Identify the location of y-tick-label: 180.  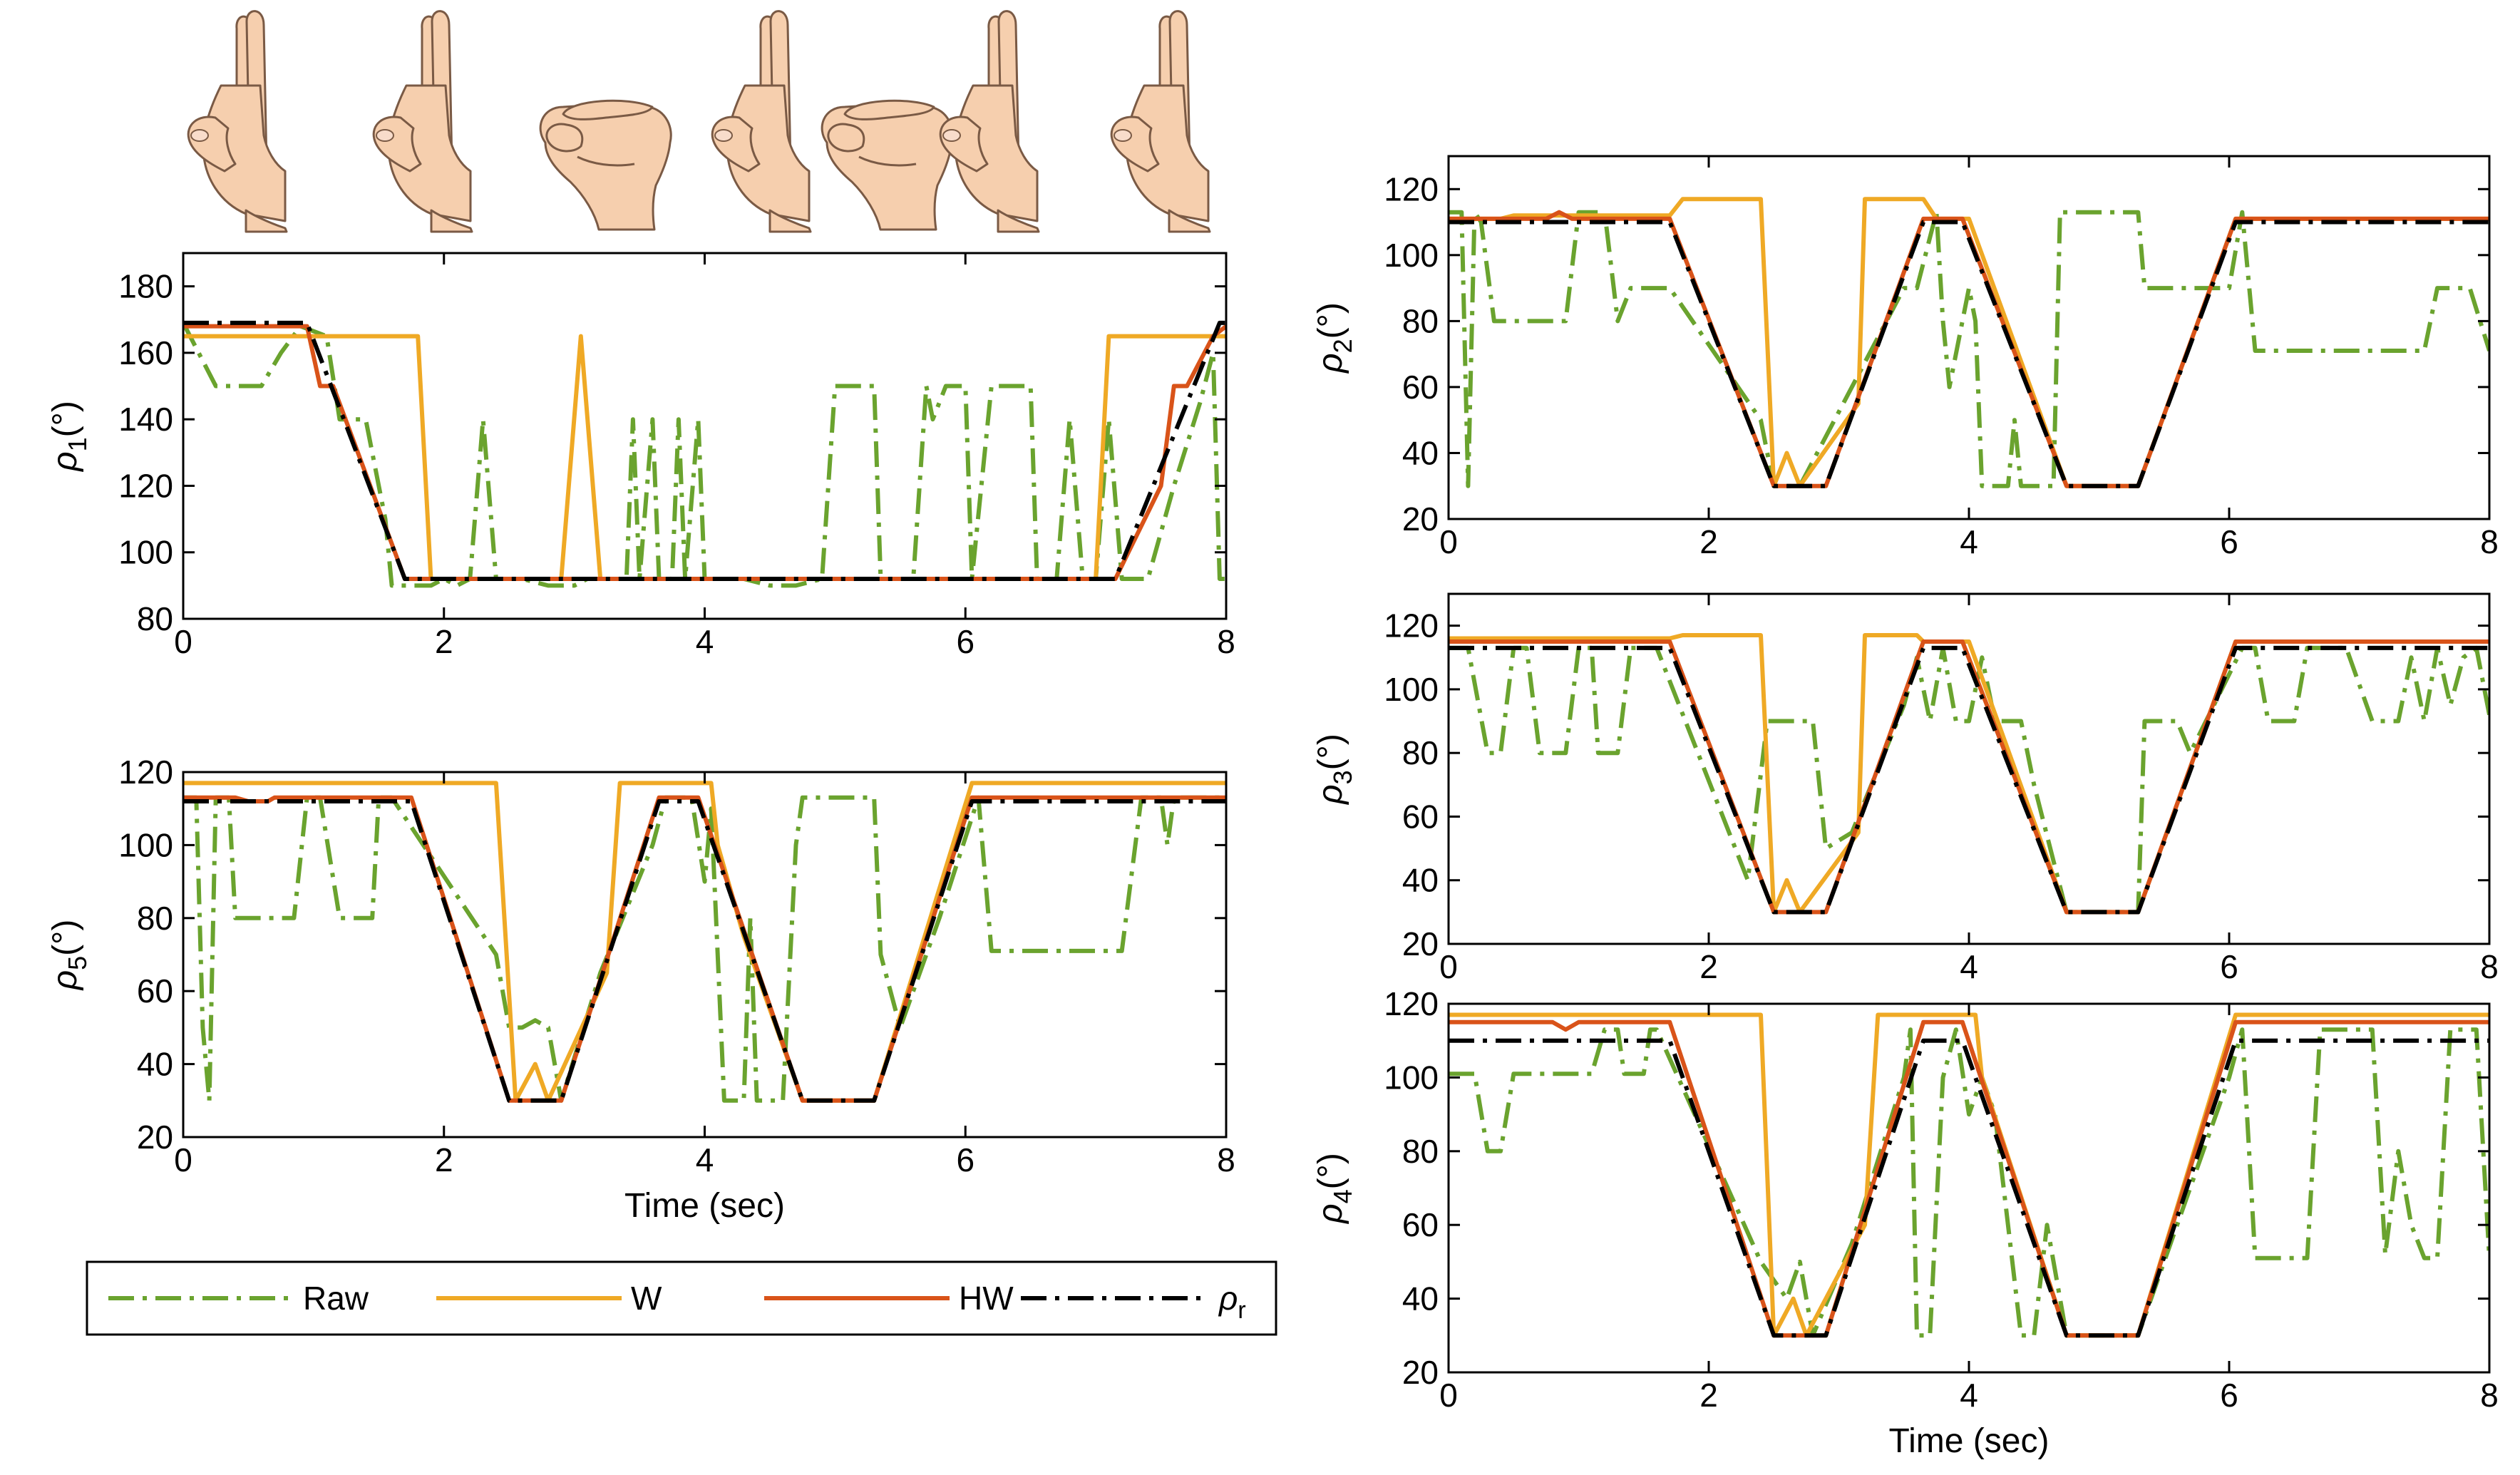
(145, 286).